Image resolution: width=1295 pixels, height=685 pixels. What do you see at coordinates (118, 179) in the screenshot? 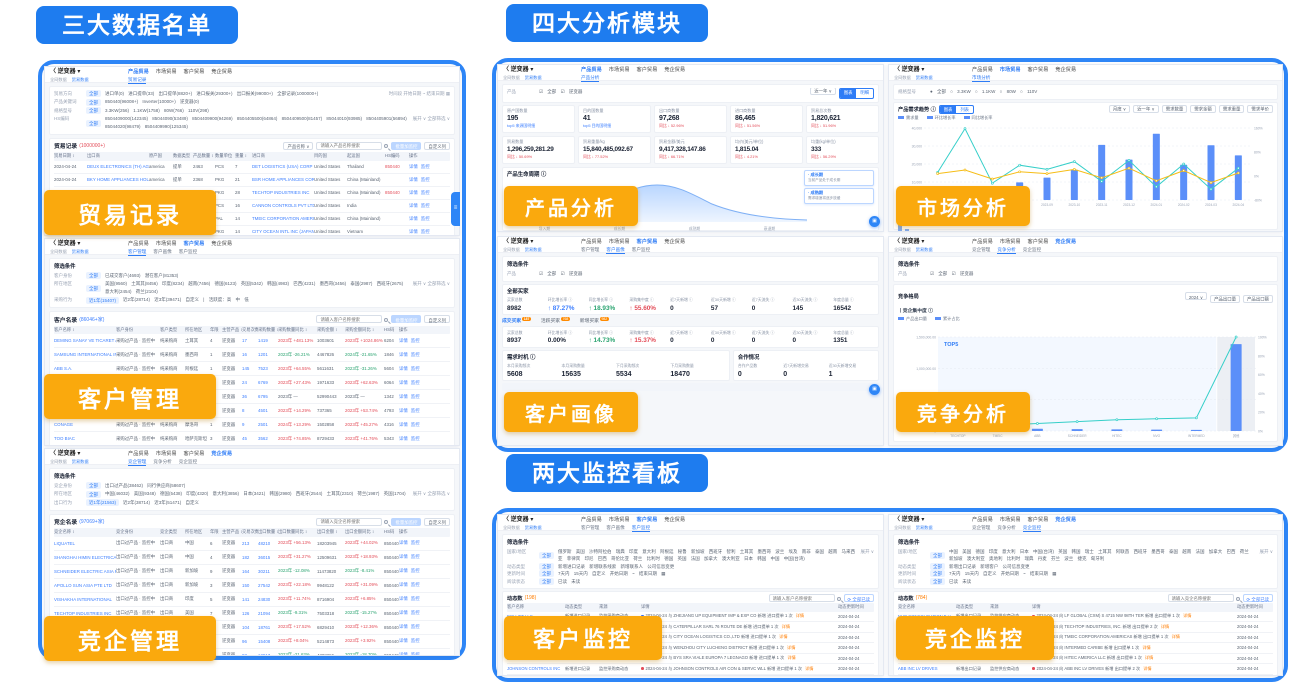
I see `cell-exporter: BKY HOME APPLIANCES HOLDING` at bounding box center [118, 179].